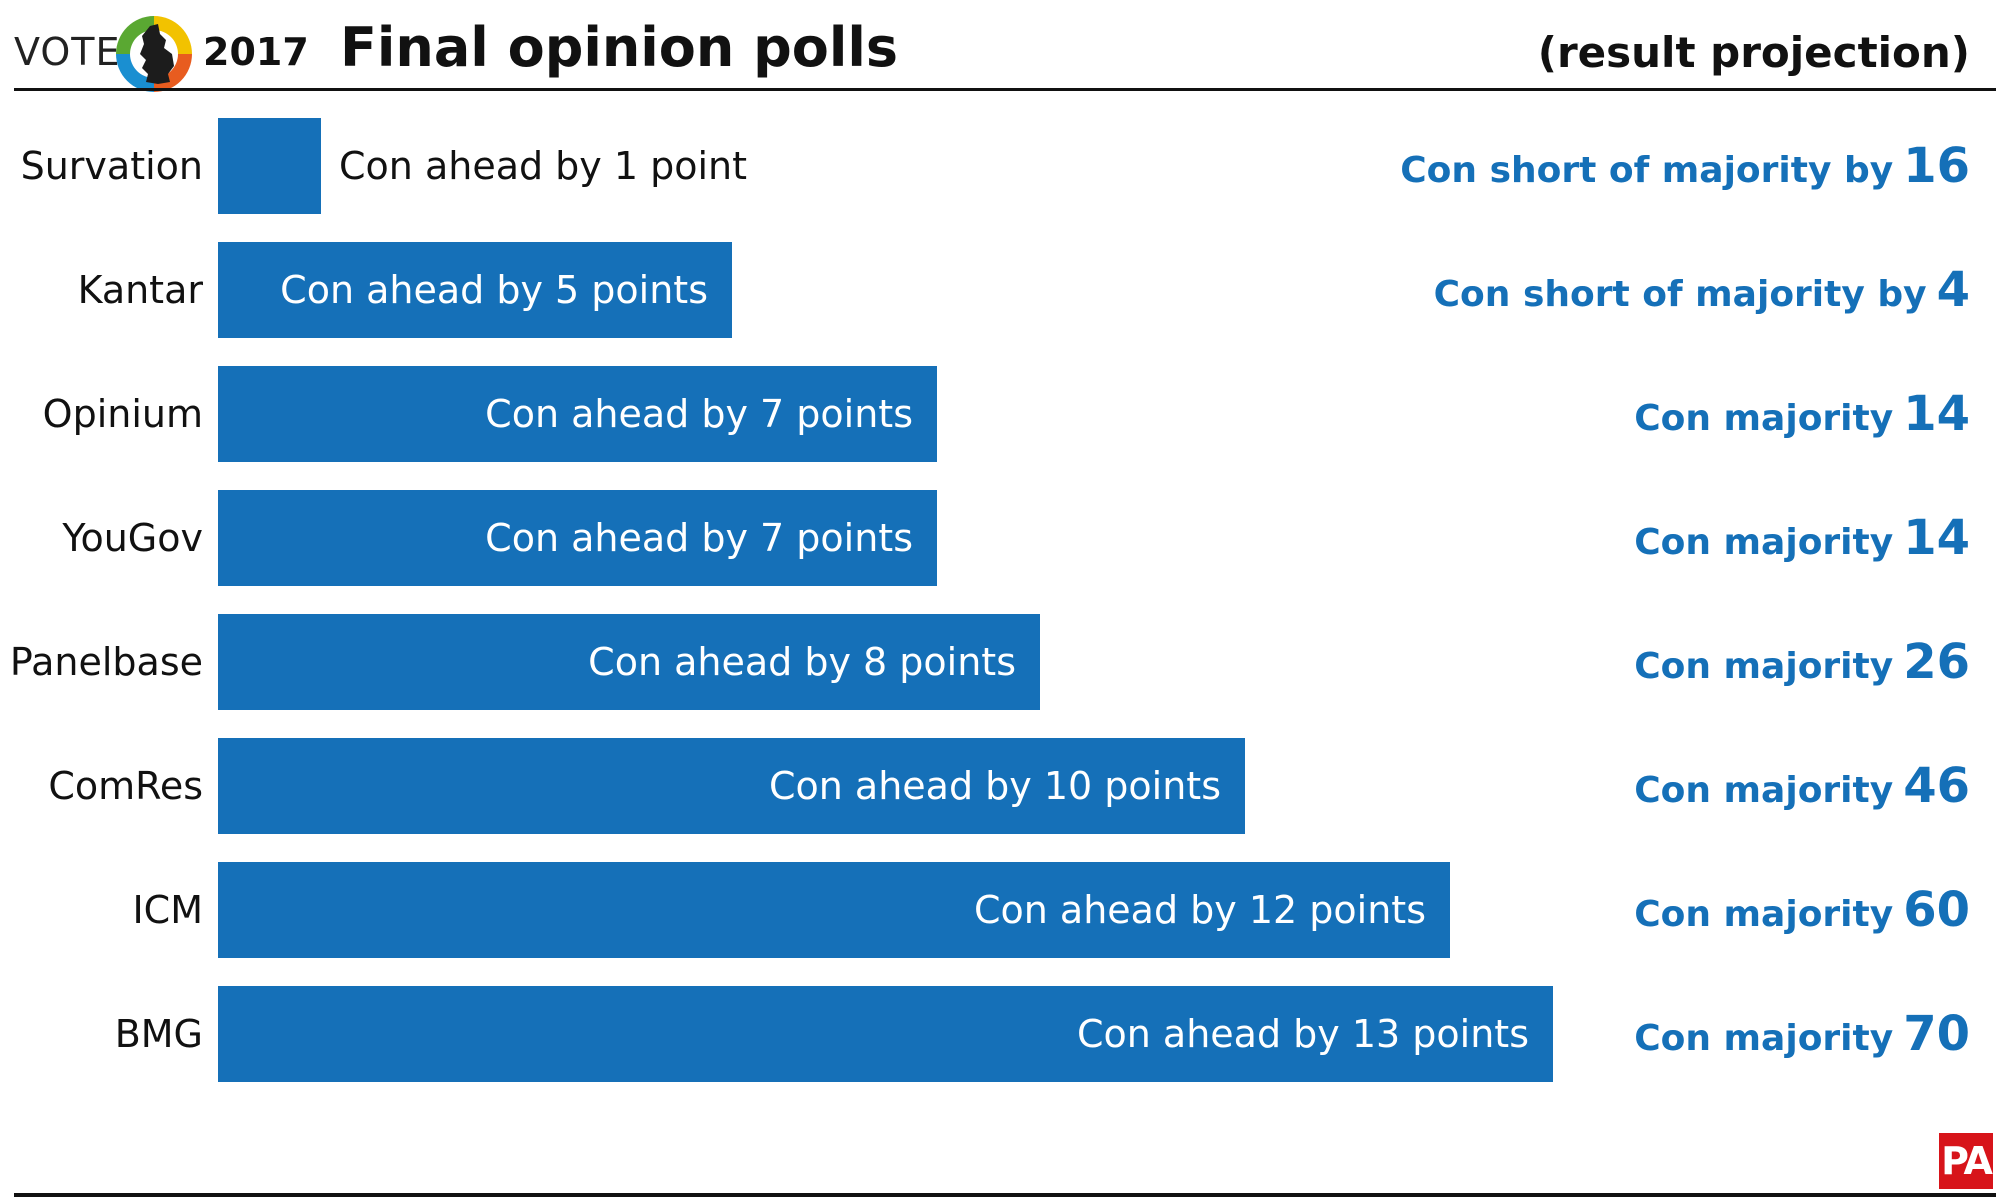  I want to click on projection-number: 70, so click(1936, 1034).